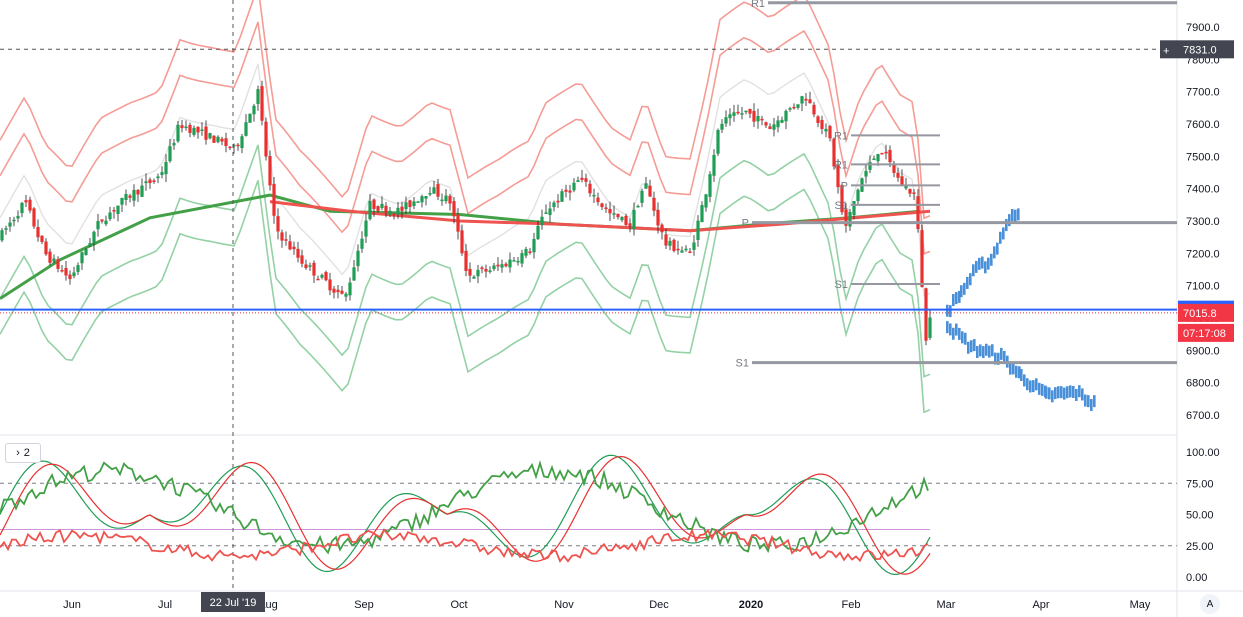  What do you see at coordinates (465, 514) in the screenshot?
I see `stoch-k-line` at bounding box center [465, 514].